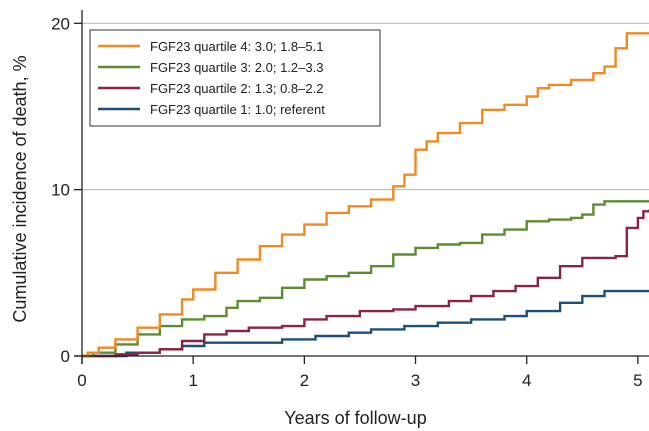 Image resolution: width=649 pixels, height=431 pixels. I want to click on x-tick-label: 1, so click(192, 380).